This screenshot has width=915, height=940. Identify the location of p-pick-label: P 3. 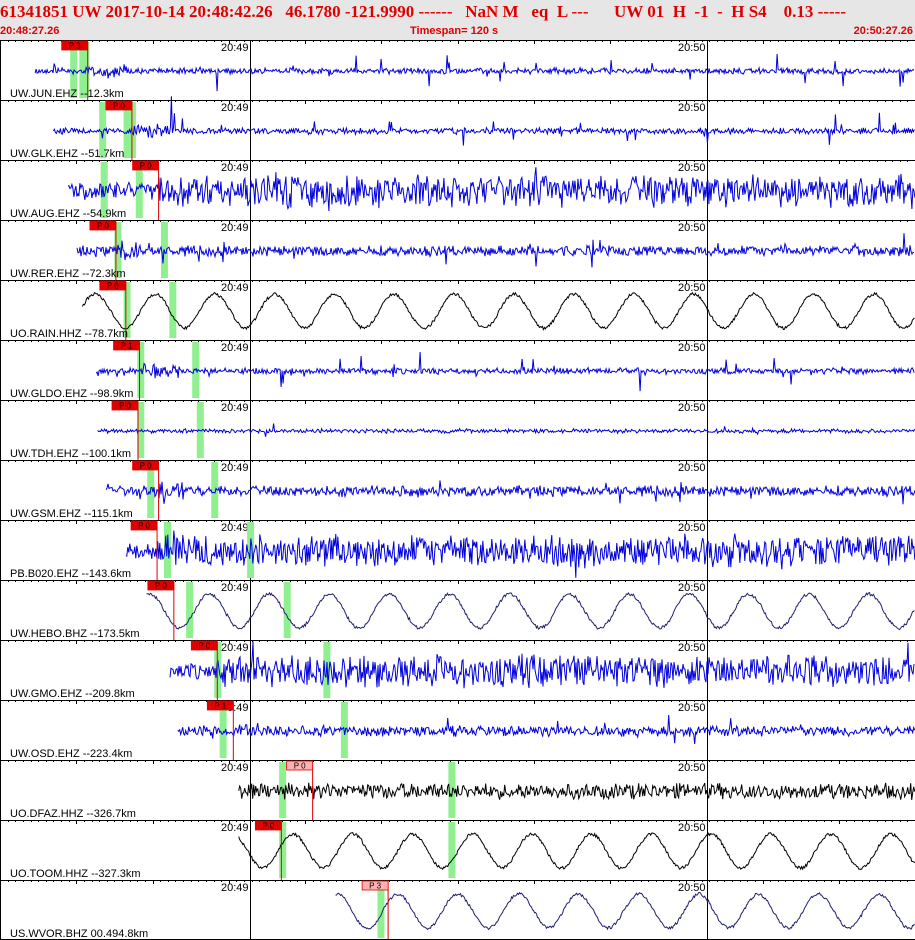
(75, 46).